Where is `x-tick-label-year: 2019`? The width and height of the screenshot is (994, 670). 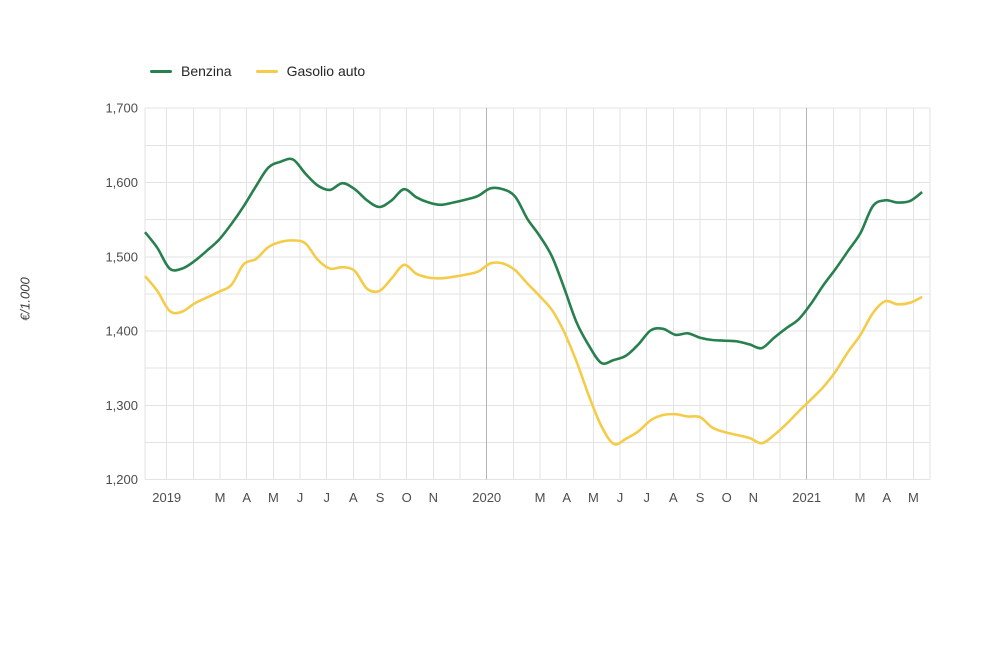 x-tick-label-year: 2019 is located at coordinates (166, 497).